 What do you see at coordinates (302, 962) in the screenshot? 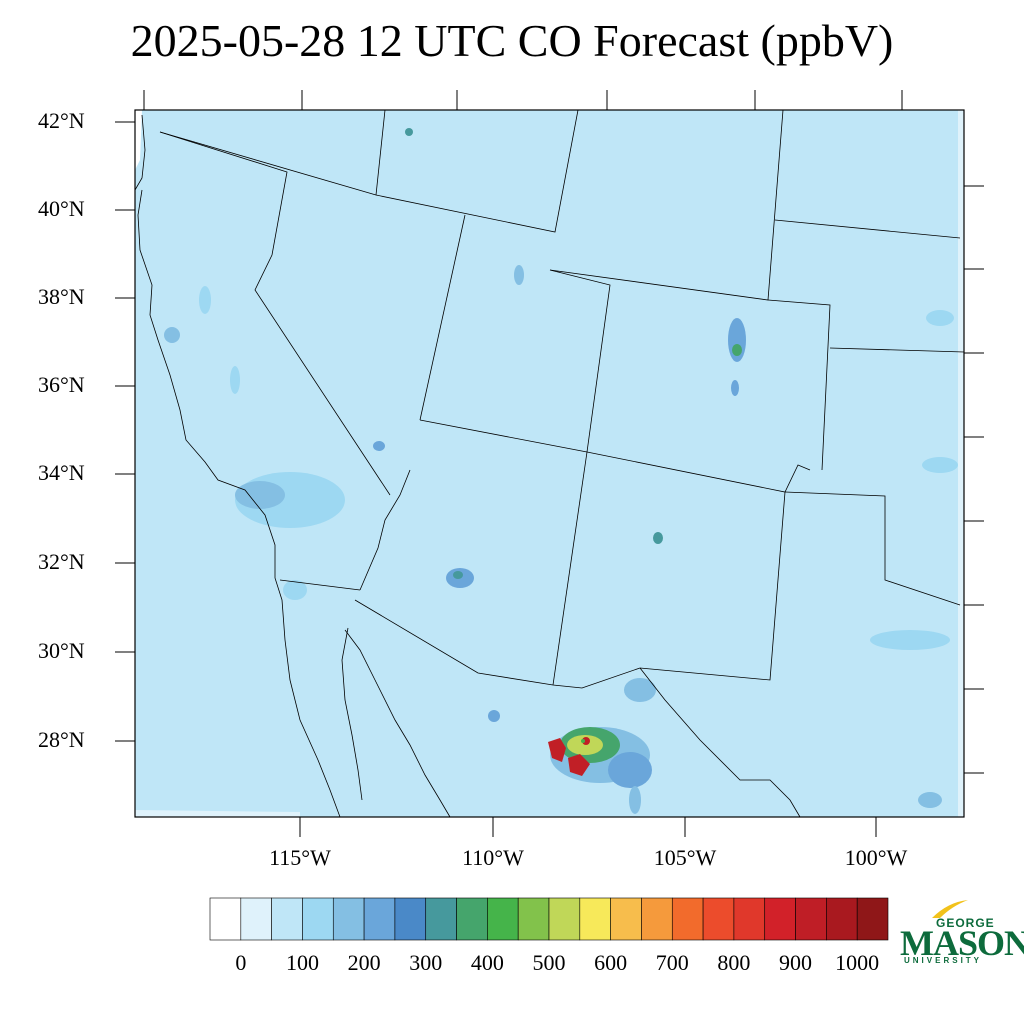
I see `colorbar-tick-label: 100` at bounding box center [302, 962].